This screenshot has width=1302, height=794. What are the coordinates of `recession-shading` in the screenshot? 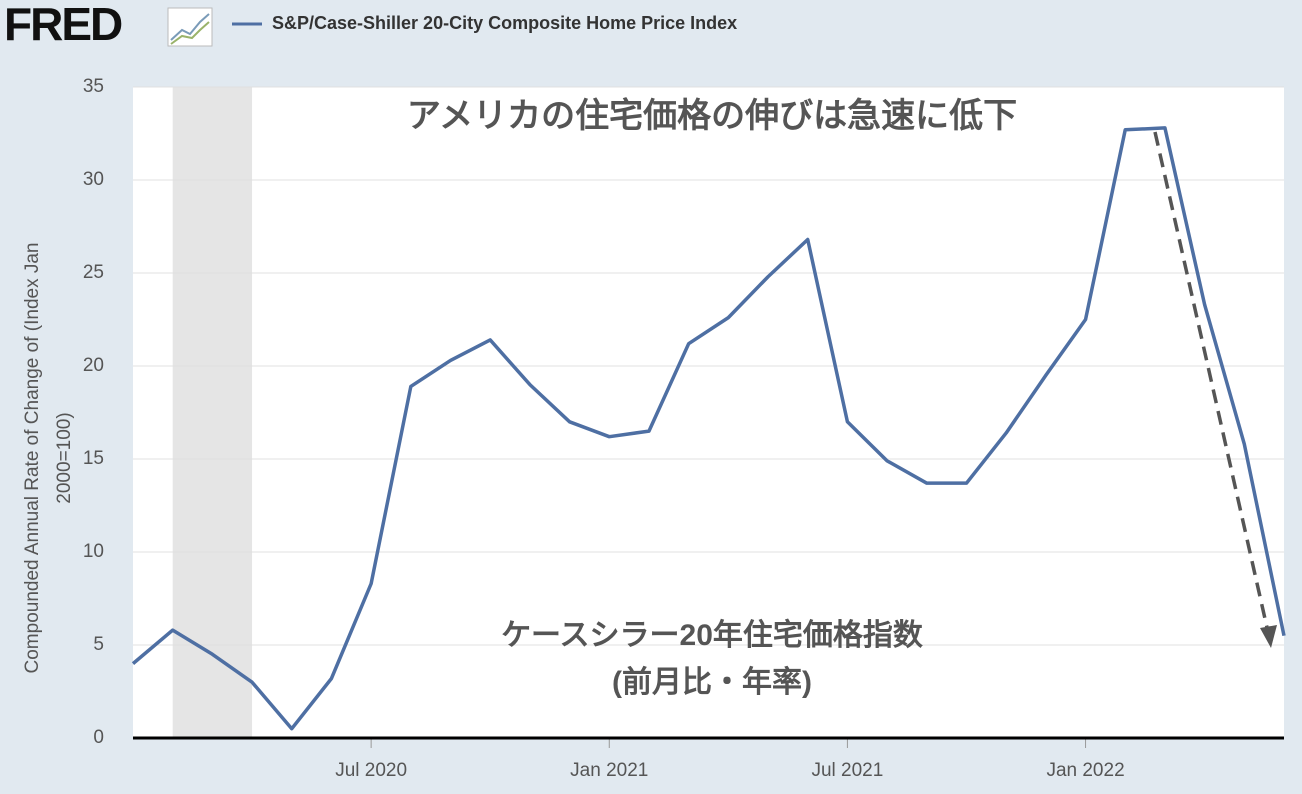 It's located at (212, 412).